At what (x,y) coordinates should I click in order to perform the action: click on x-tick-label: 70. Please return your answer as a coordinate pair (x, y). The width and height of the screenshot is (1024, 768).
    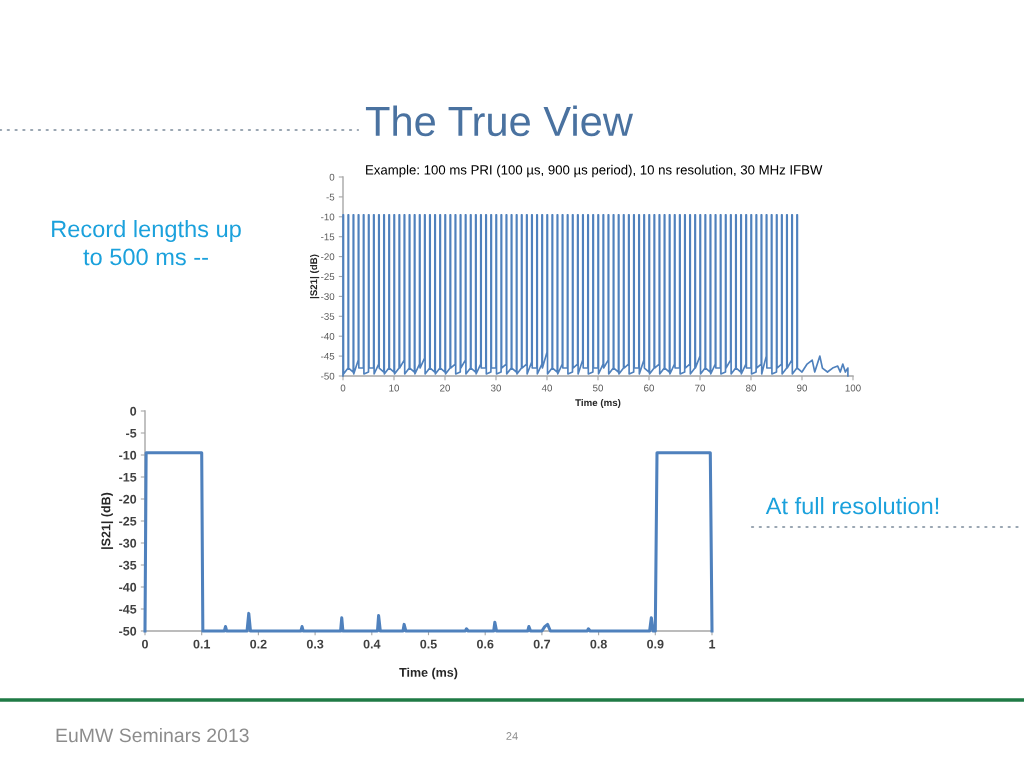
    Looking at the image, I should click on (700, 388).